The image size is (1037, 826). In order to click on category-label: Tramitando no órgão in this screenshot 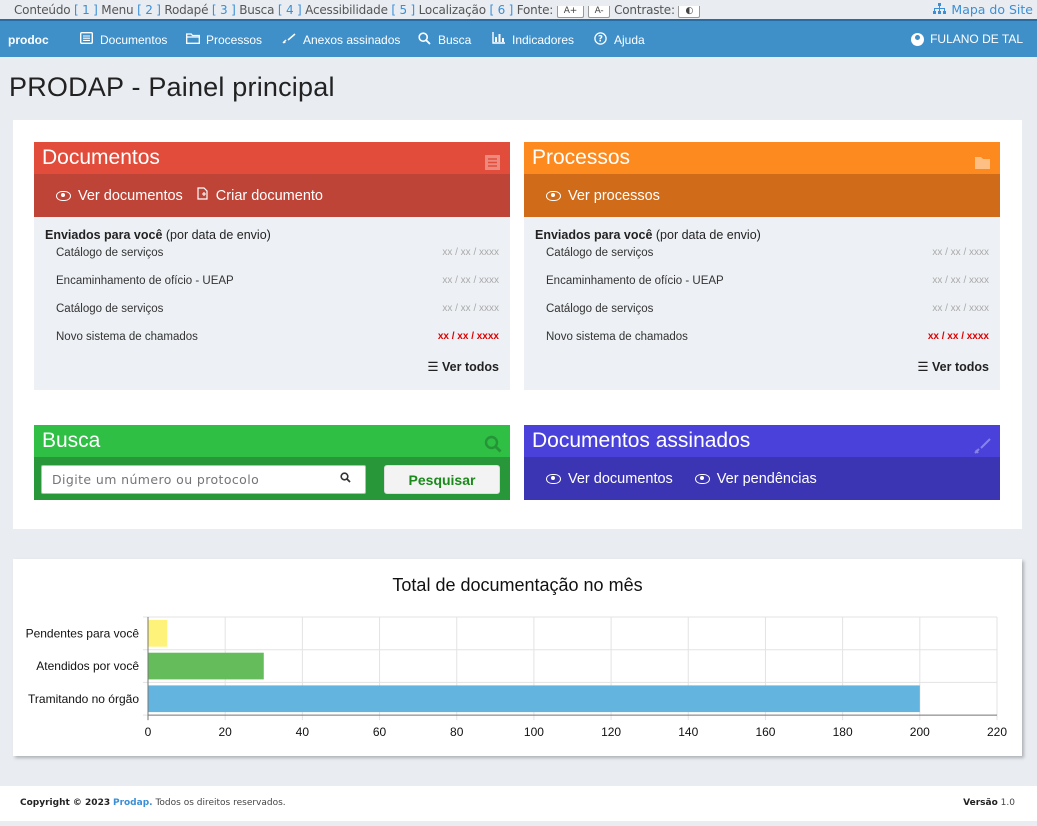, I will do `click(83, 699)`.